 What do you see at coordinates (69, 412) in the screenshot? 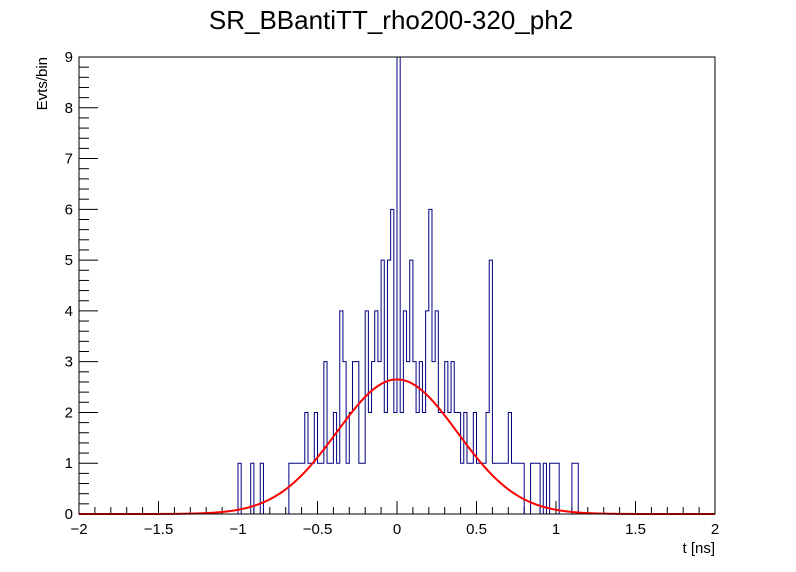
I see `y-tick-label: 2` at bounding box center [69, 412].